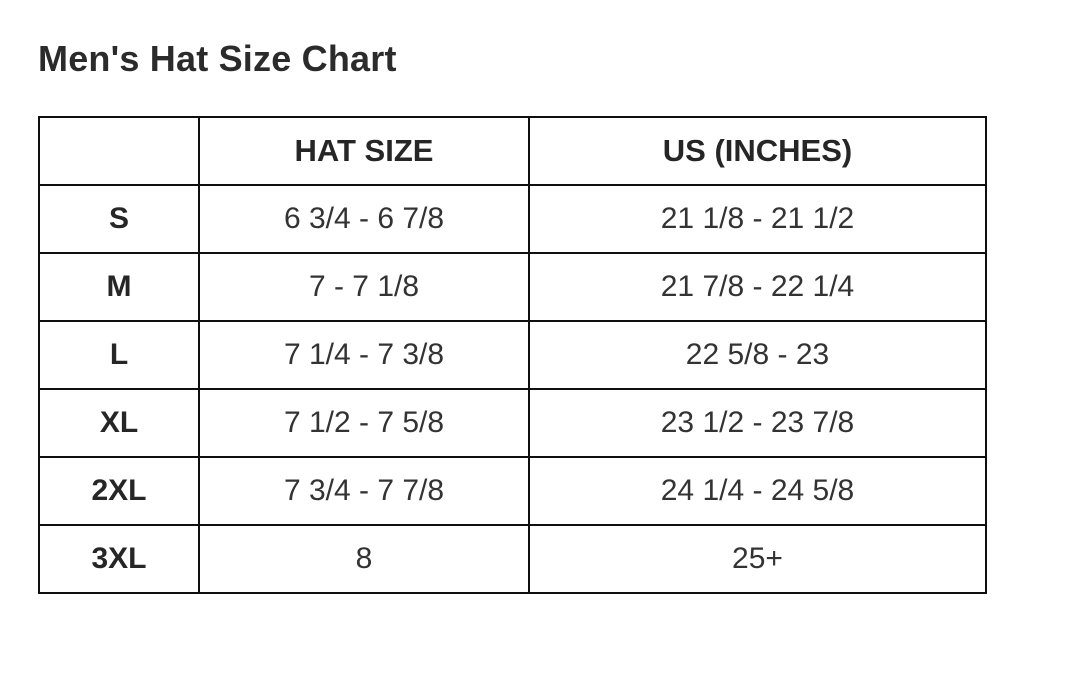  Describe the element at coordinates (757, 559) in the screenshot. I see `us-inches-cell: 25+` at that location.